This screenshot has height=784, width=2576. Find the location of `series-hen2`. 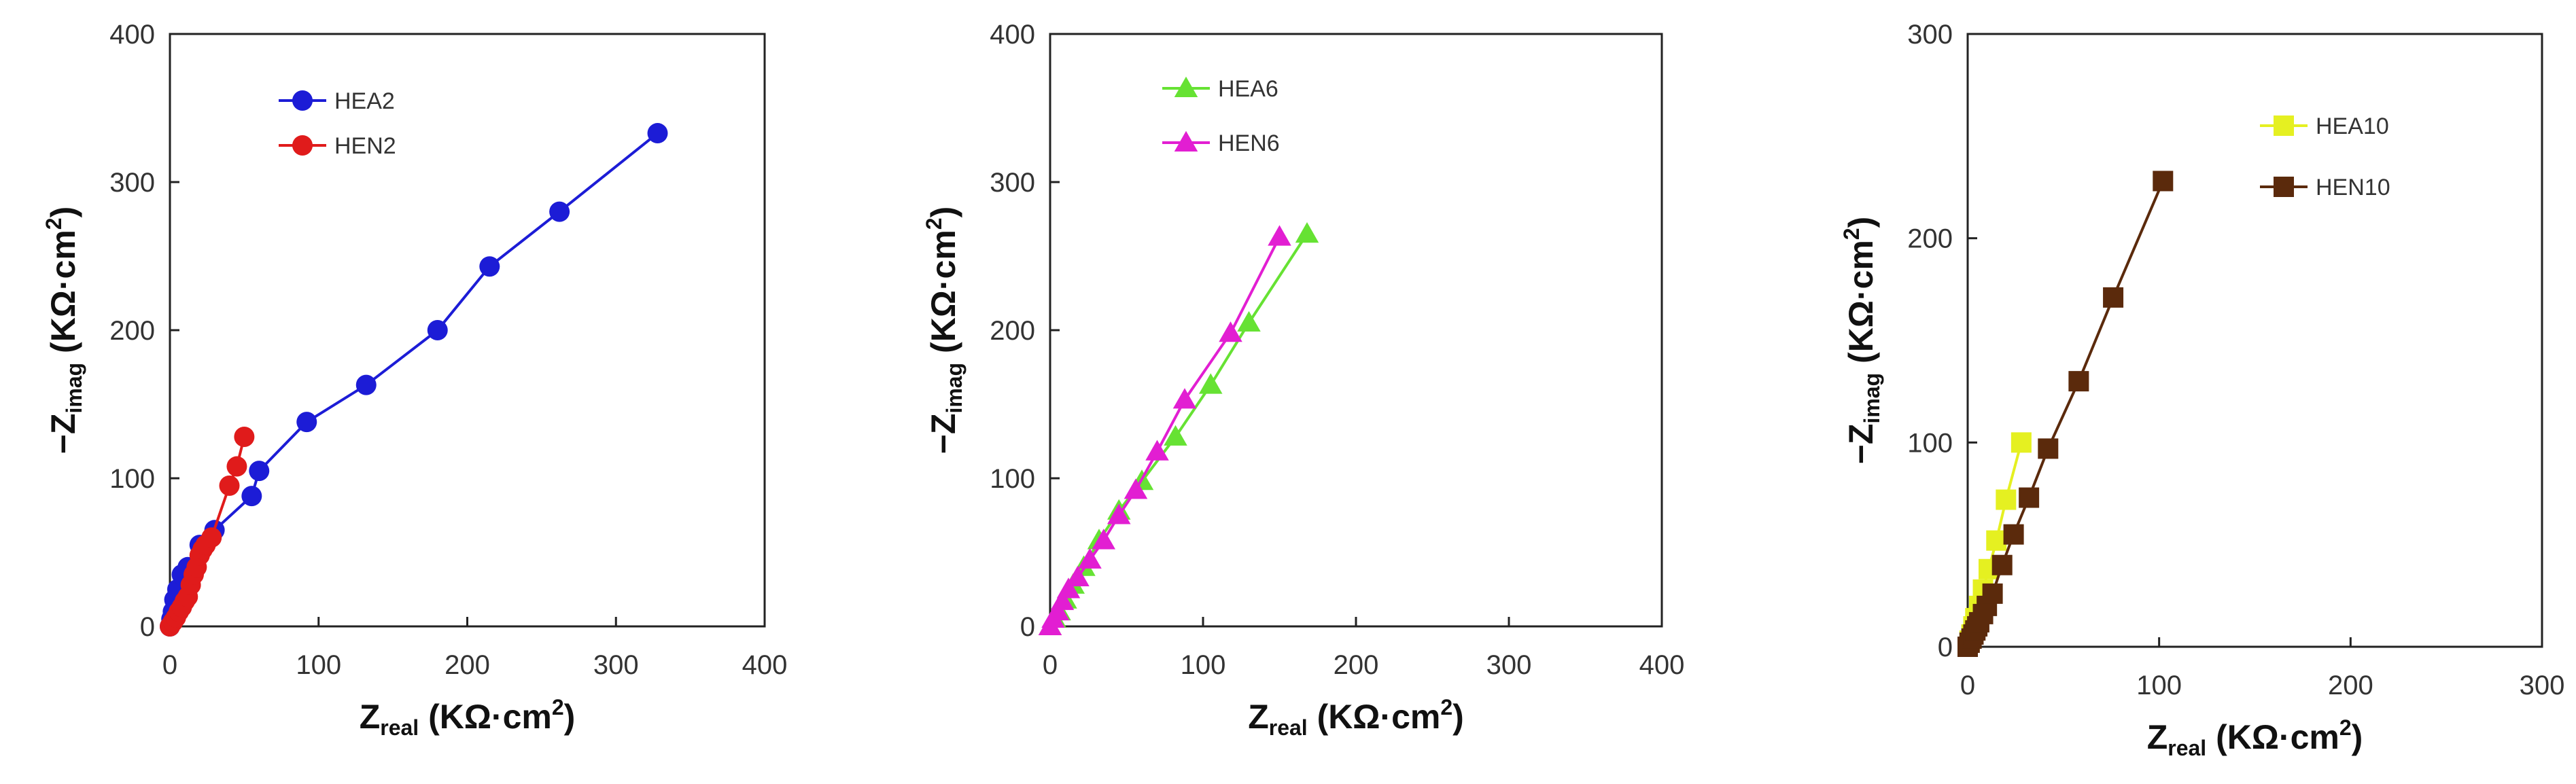

series-hen2 is located at coordinates (207, 531).